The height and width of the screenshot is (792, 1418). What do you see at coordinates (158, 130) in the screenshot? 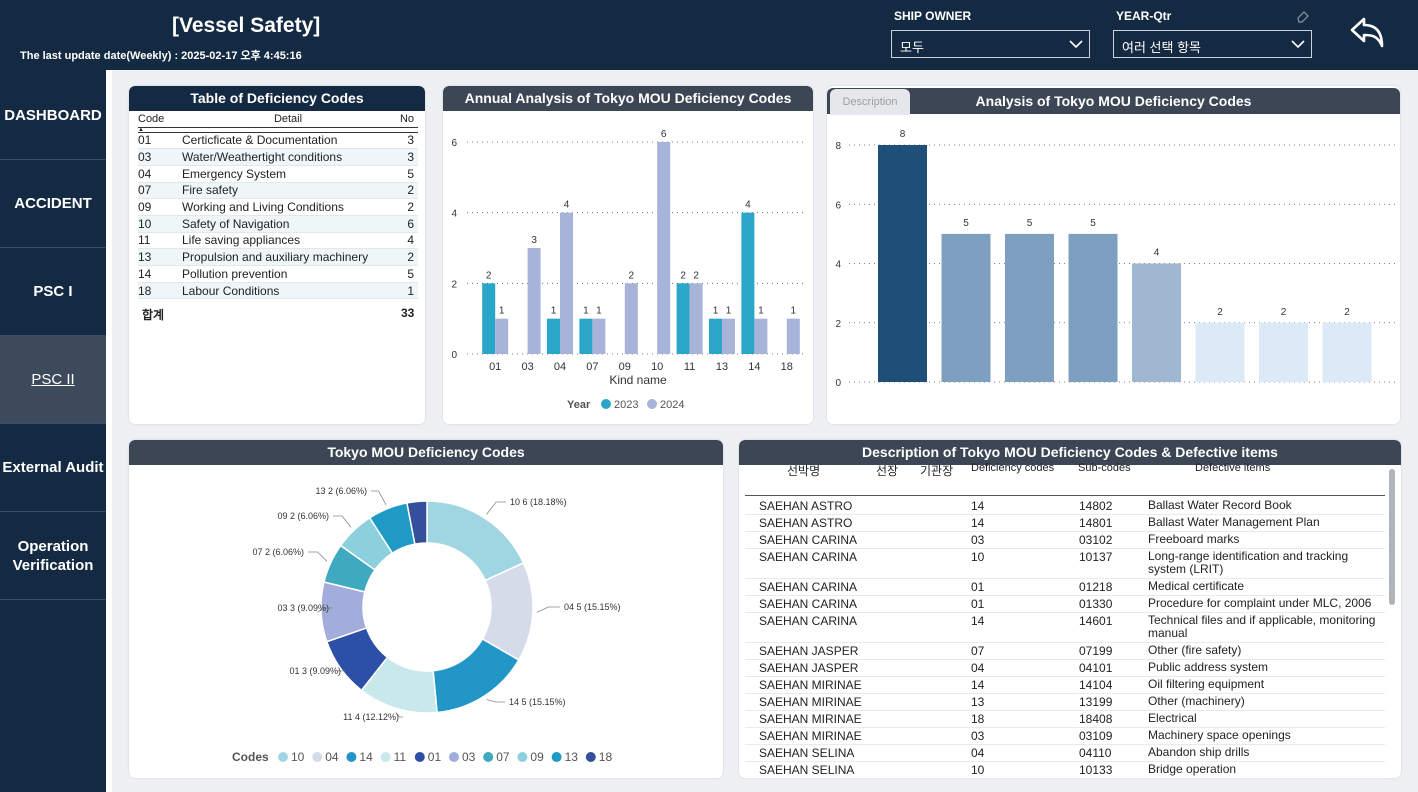
I see `sort-arrow-icon: ▲` at bounding box center [158, 130].